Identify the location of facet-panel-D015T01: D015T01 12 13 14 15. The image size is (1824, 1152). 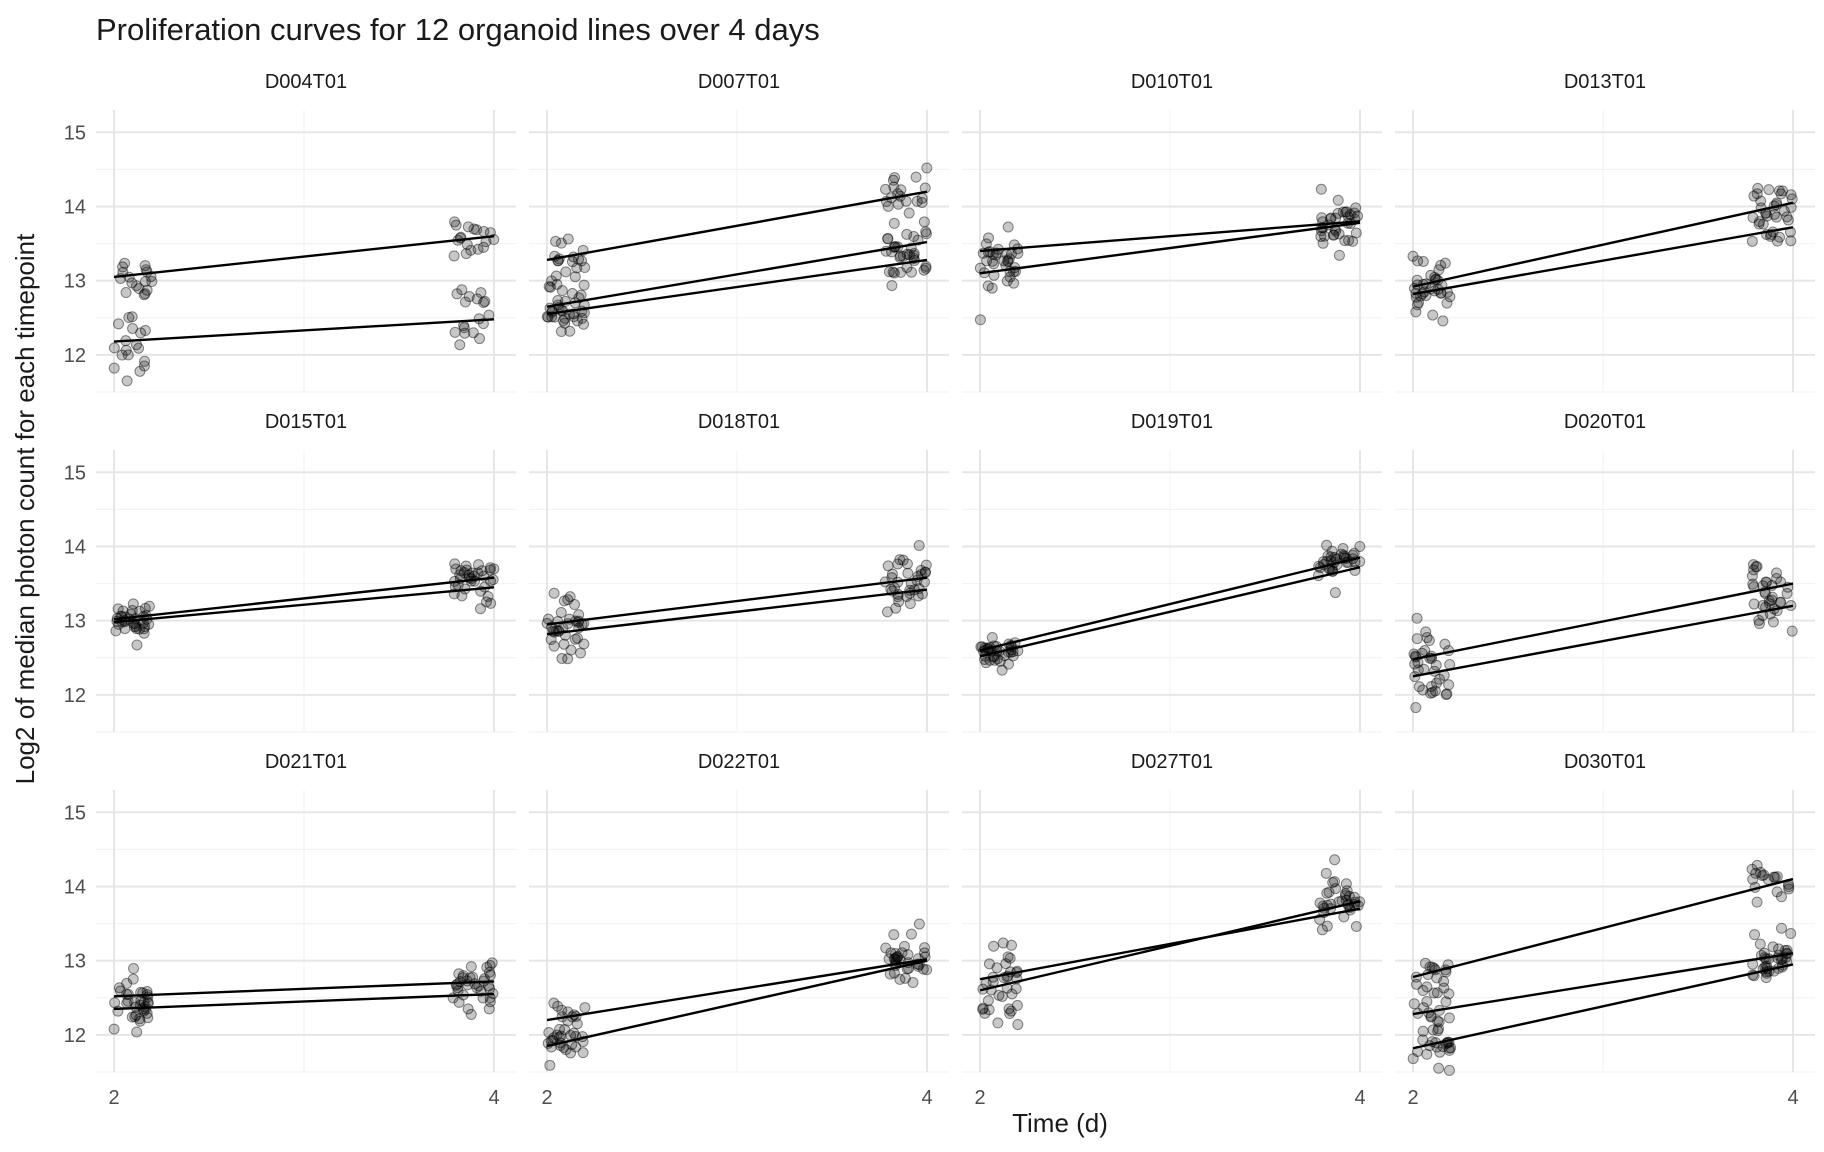
(290, 572).